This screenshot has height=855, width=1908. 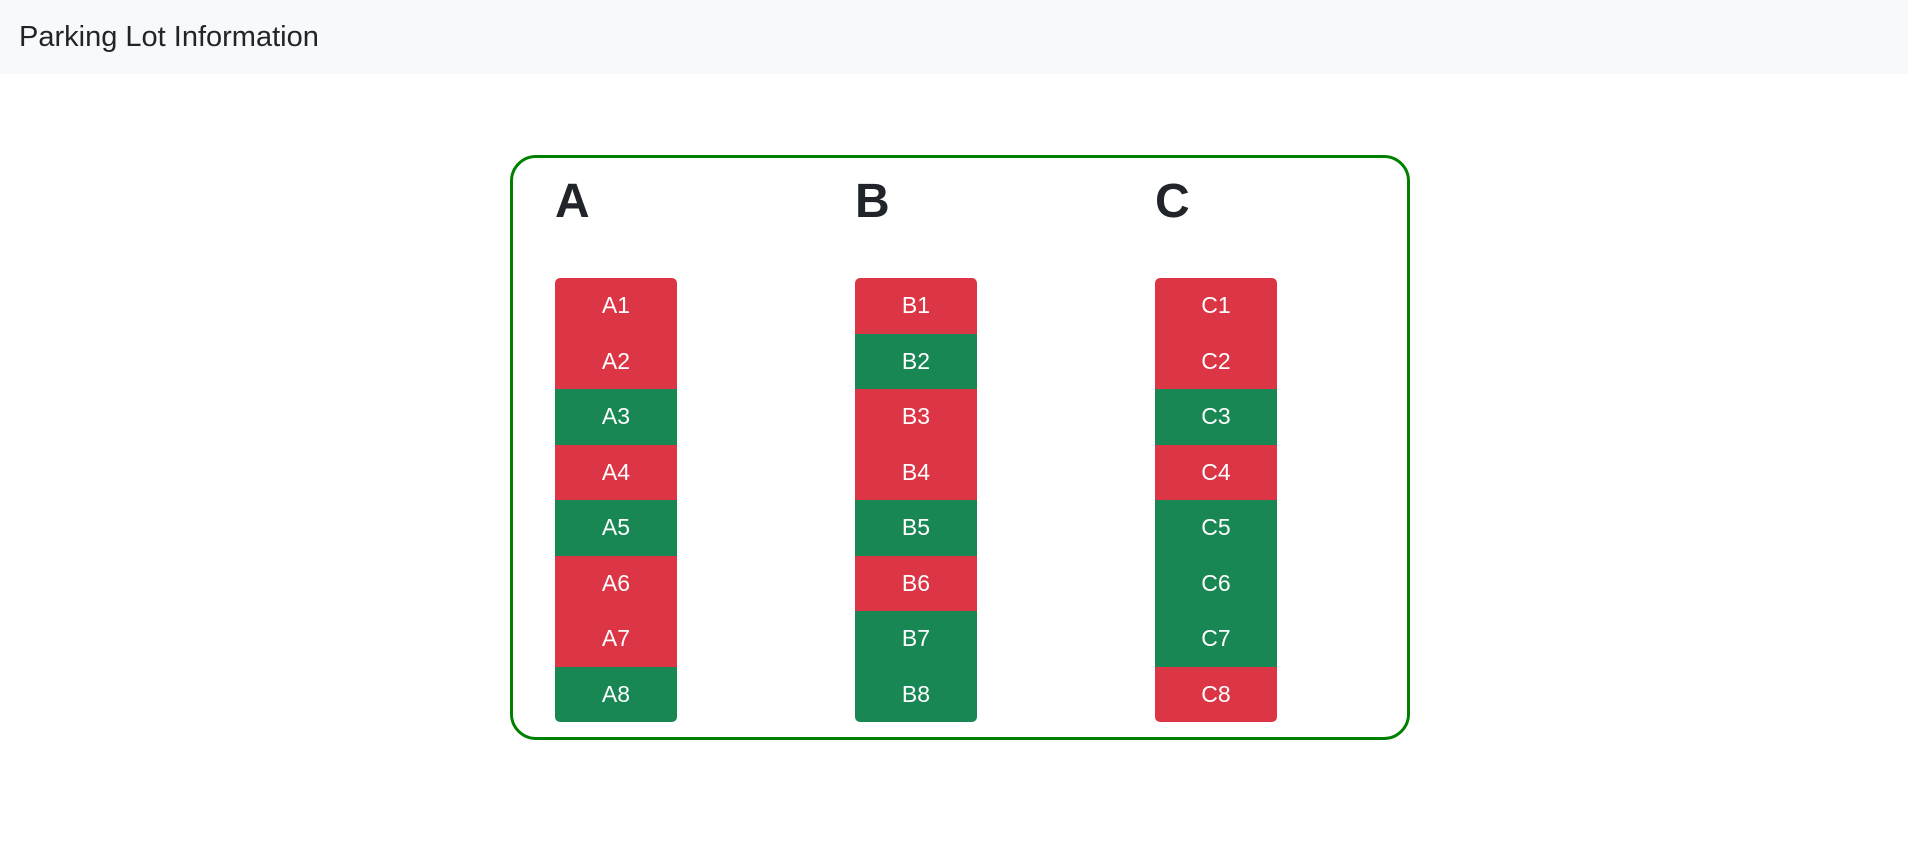 What do you see at coordinates (1172, 201) in the screenshot?
I see `section-title: C` at bounding box center [1172, 201].